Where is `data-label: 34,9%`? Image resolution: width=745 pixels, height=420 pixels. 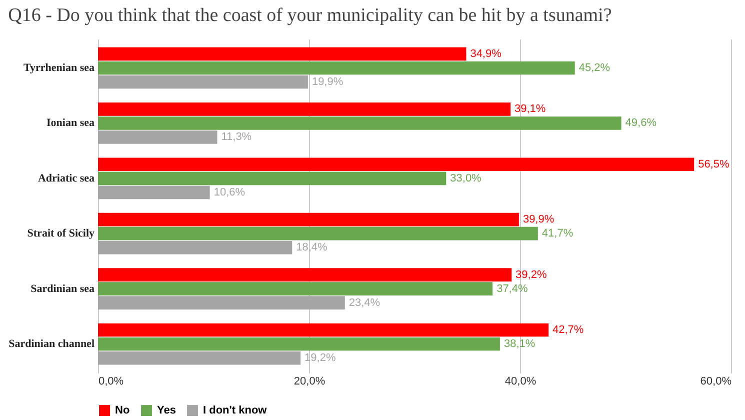 data-label: 34,9% is located at coordinates (486, 54).